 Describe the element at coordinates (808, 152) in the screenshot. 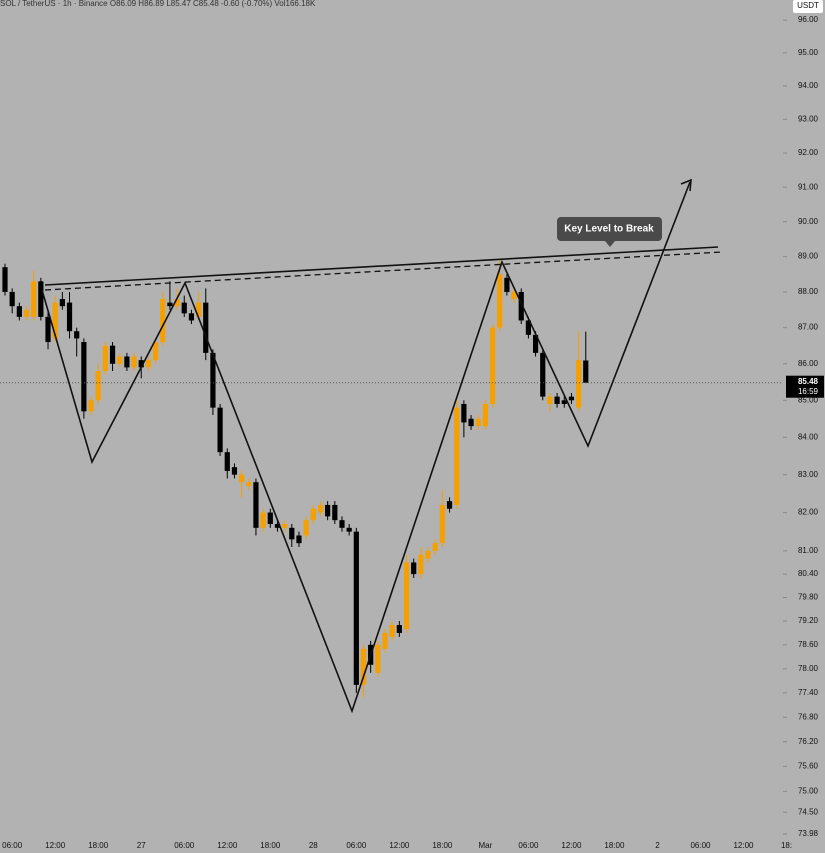

I see `y-tick-label: 92.00` at that location.